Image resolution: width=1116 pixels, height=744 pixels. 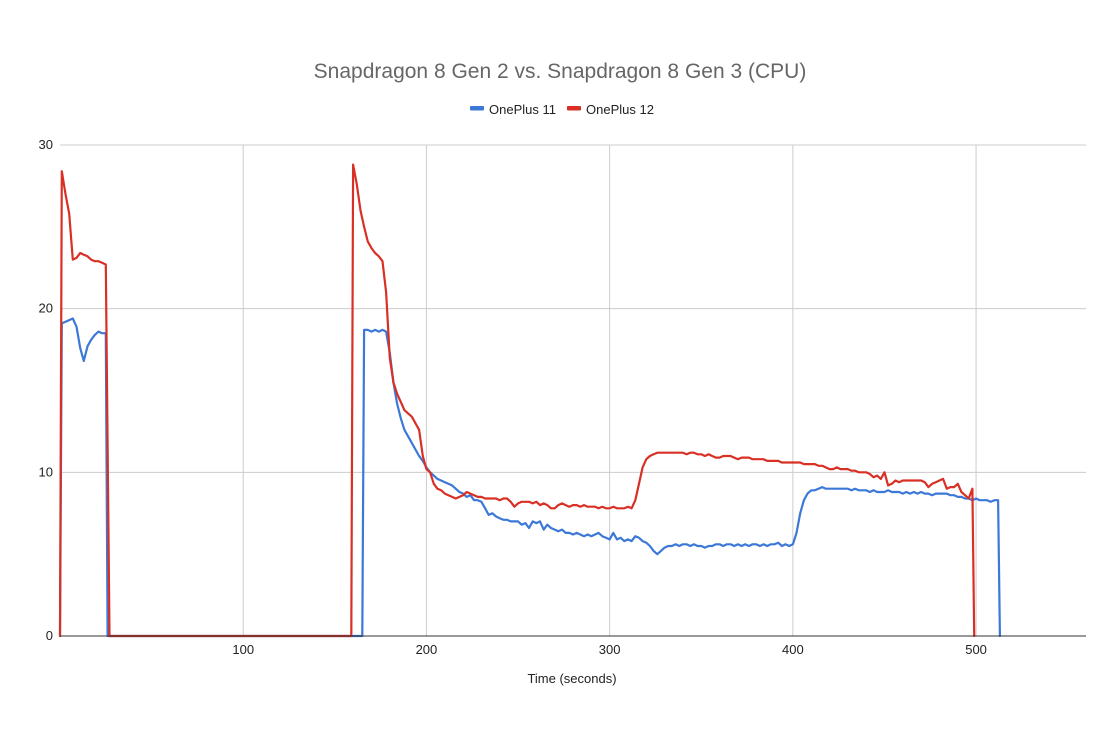 What do you see at coordinates (562, 109) in the screenshot?
I see `legend: OnePlus 11 OnePlus 12` at bounding box center [562, 109].